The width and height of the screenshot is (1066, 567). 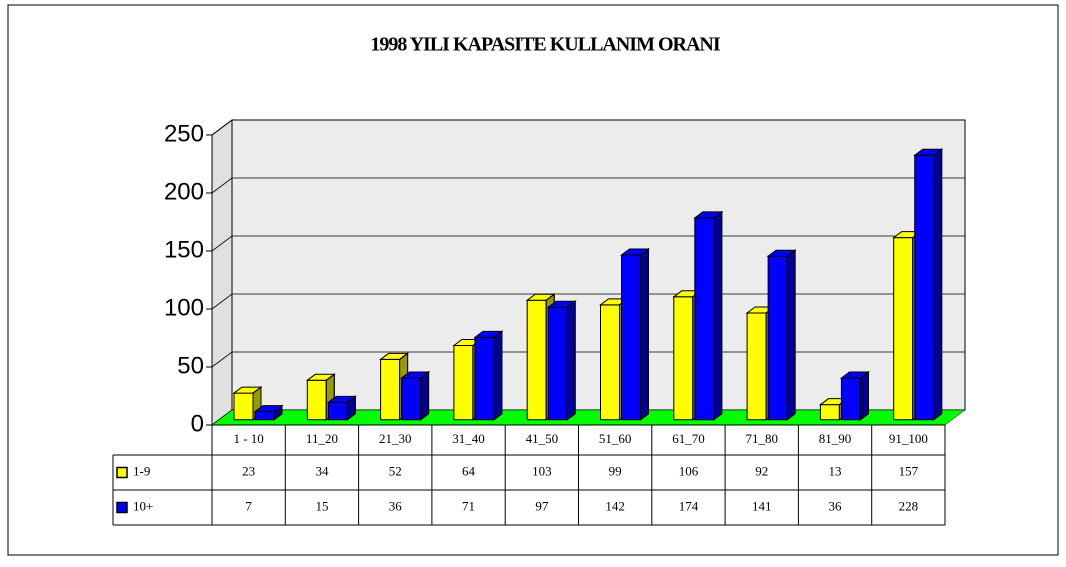 I want to click on table-value: 106, so click(x=689, y=470).